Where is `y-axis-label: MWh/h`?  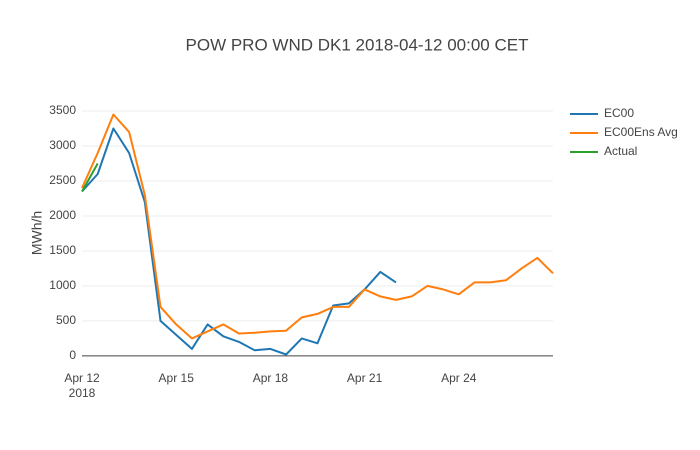
y-axis-label: MWh/h is located at coordinates (37, 233).